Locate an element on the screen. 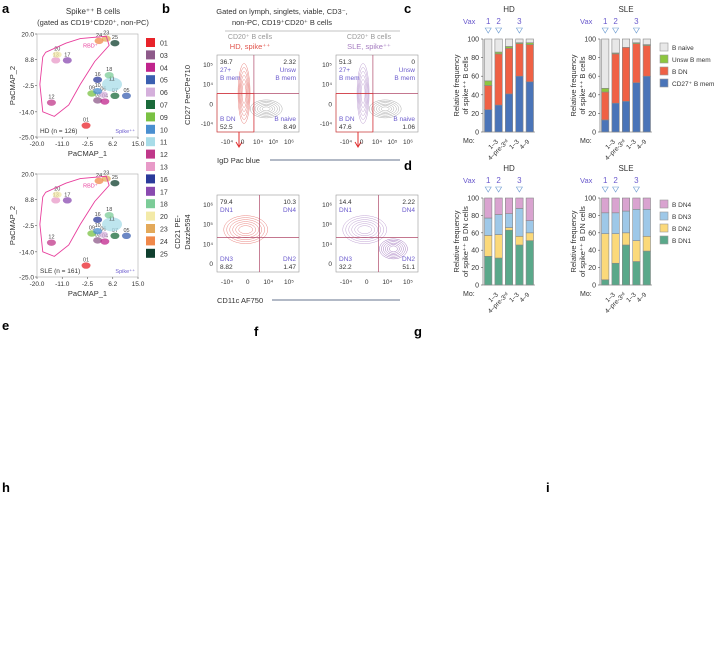 The width and height of the screenshot is (721, 654). legend-label-d: B DN2 is located at coordinates (682, 229).